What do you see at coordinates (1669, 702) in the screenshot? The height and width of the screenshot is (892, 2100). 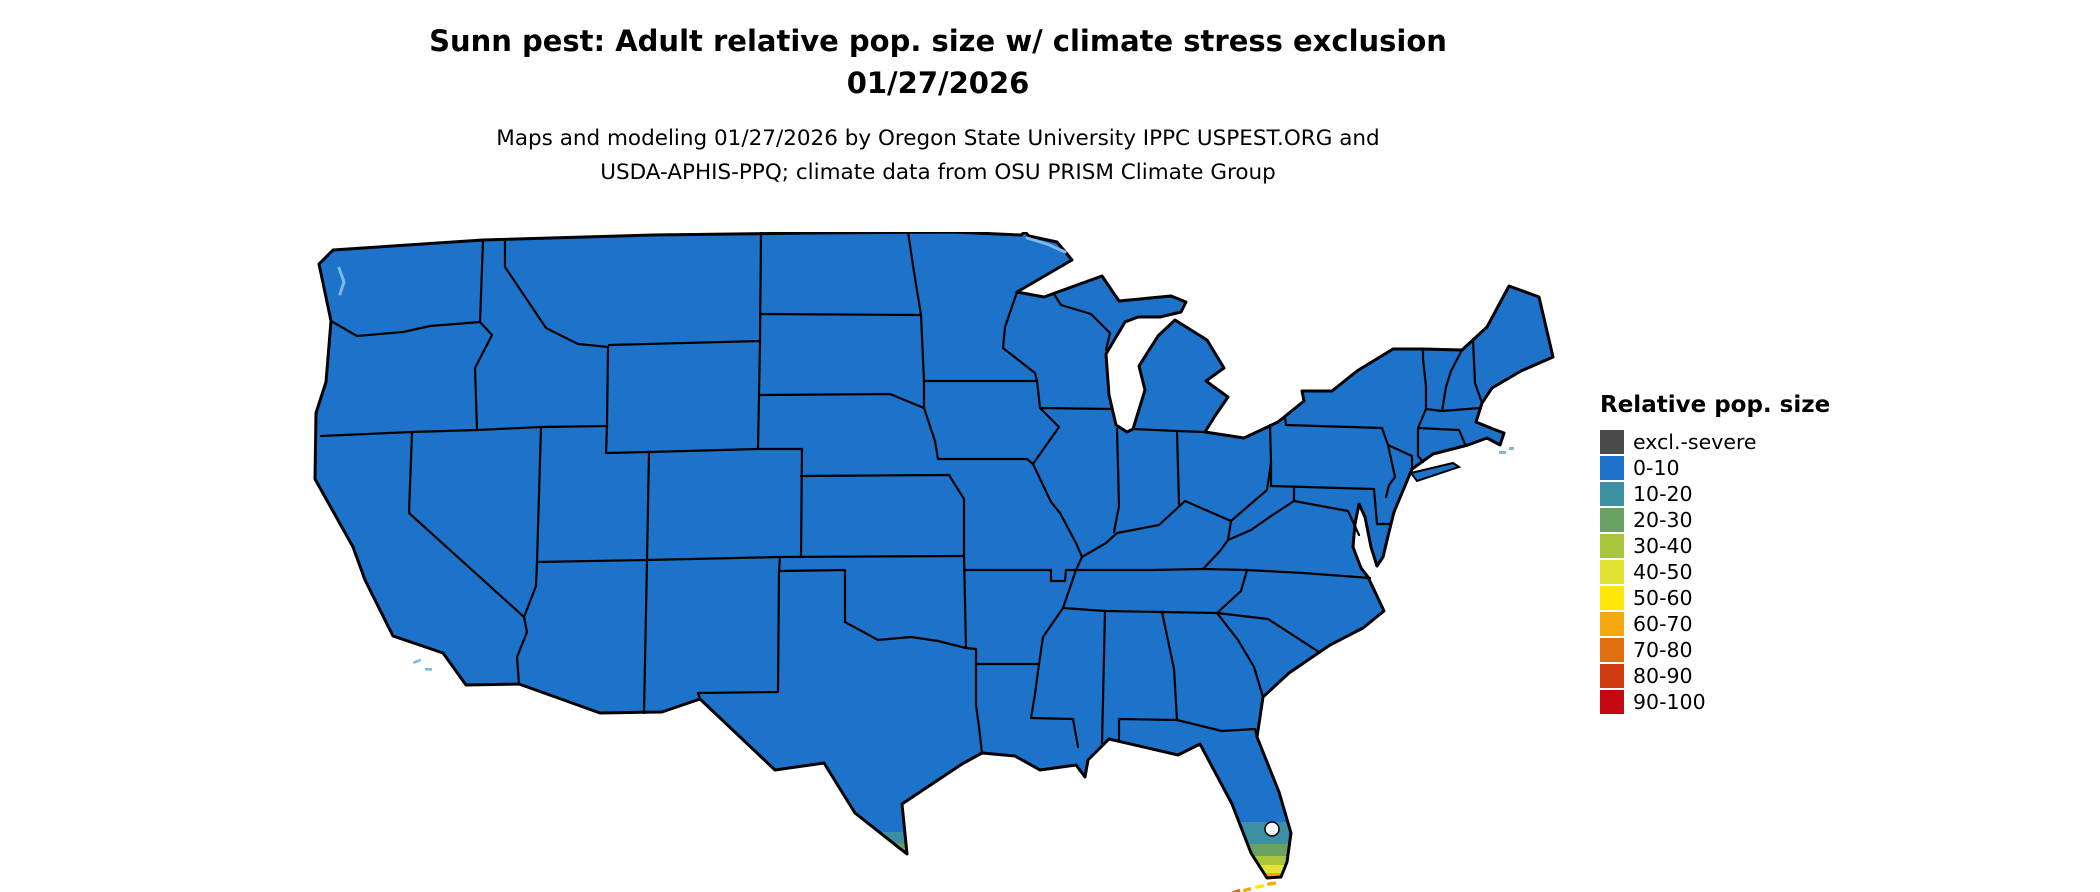 I see `legend-label: 90-100` at bounding box center [1669, 702].